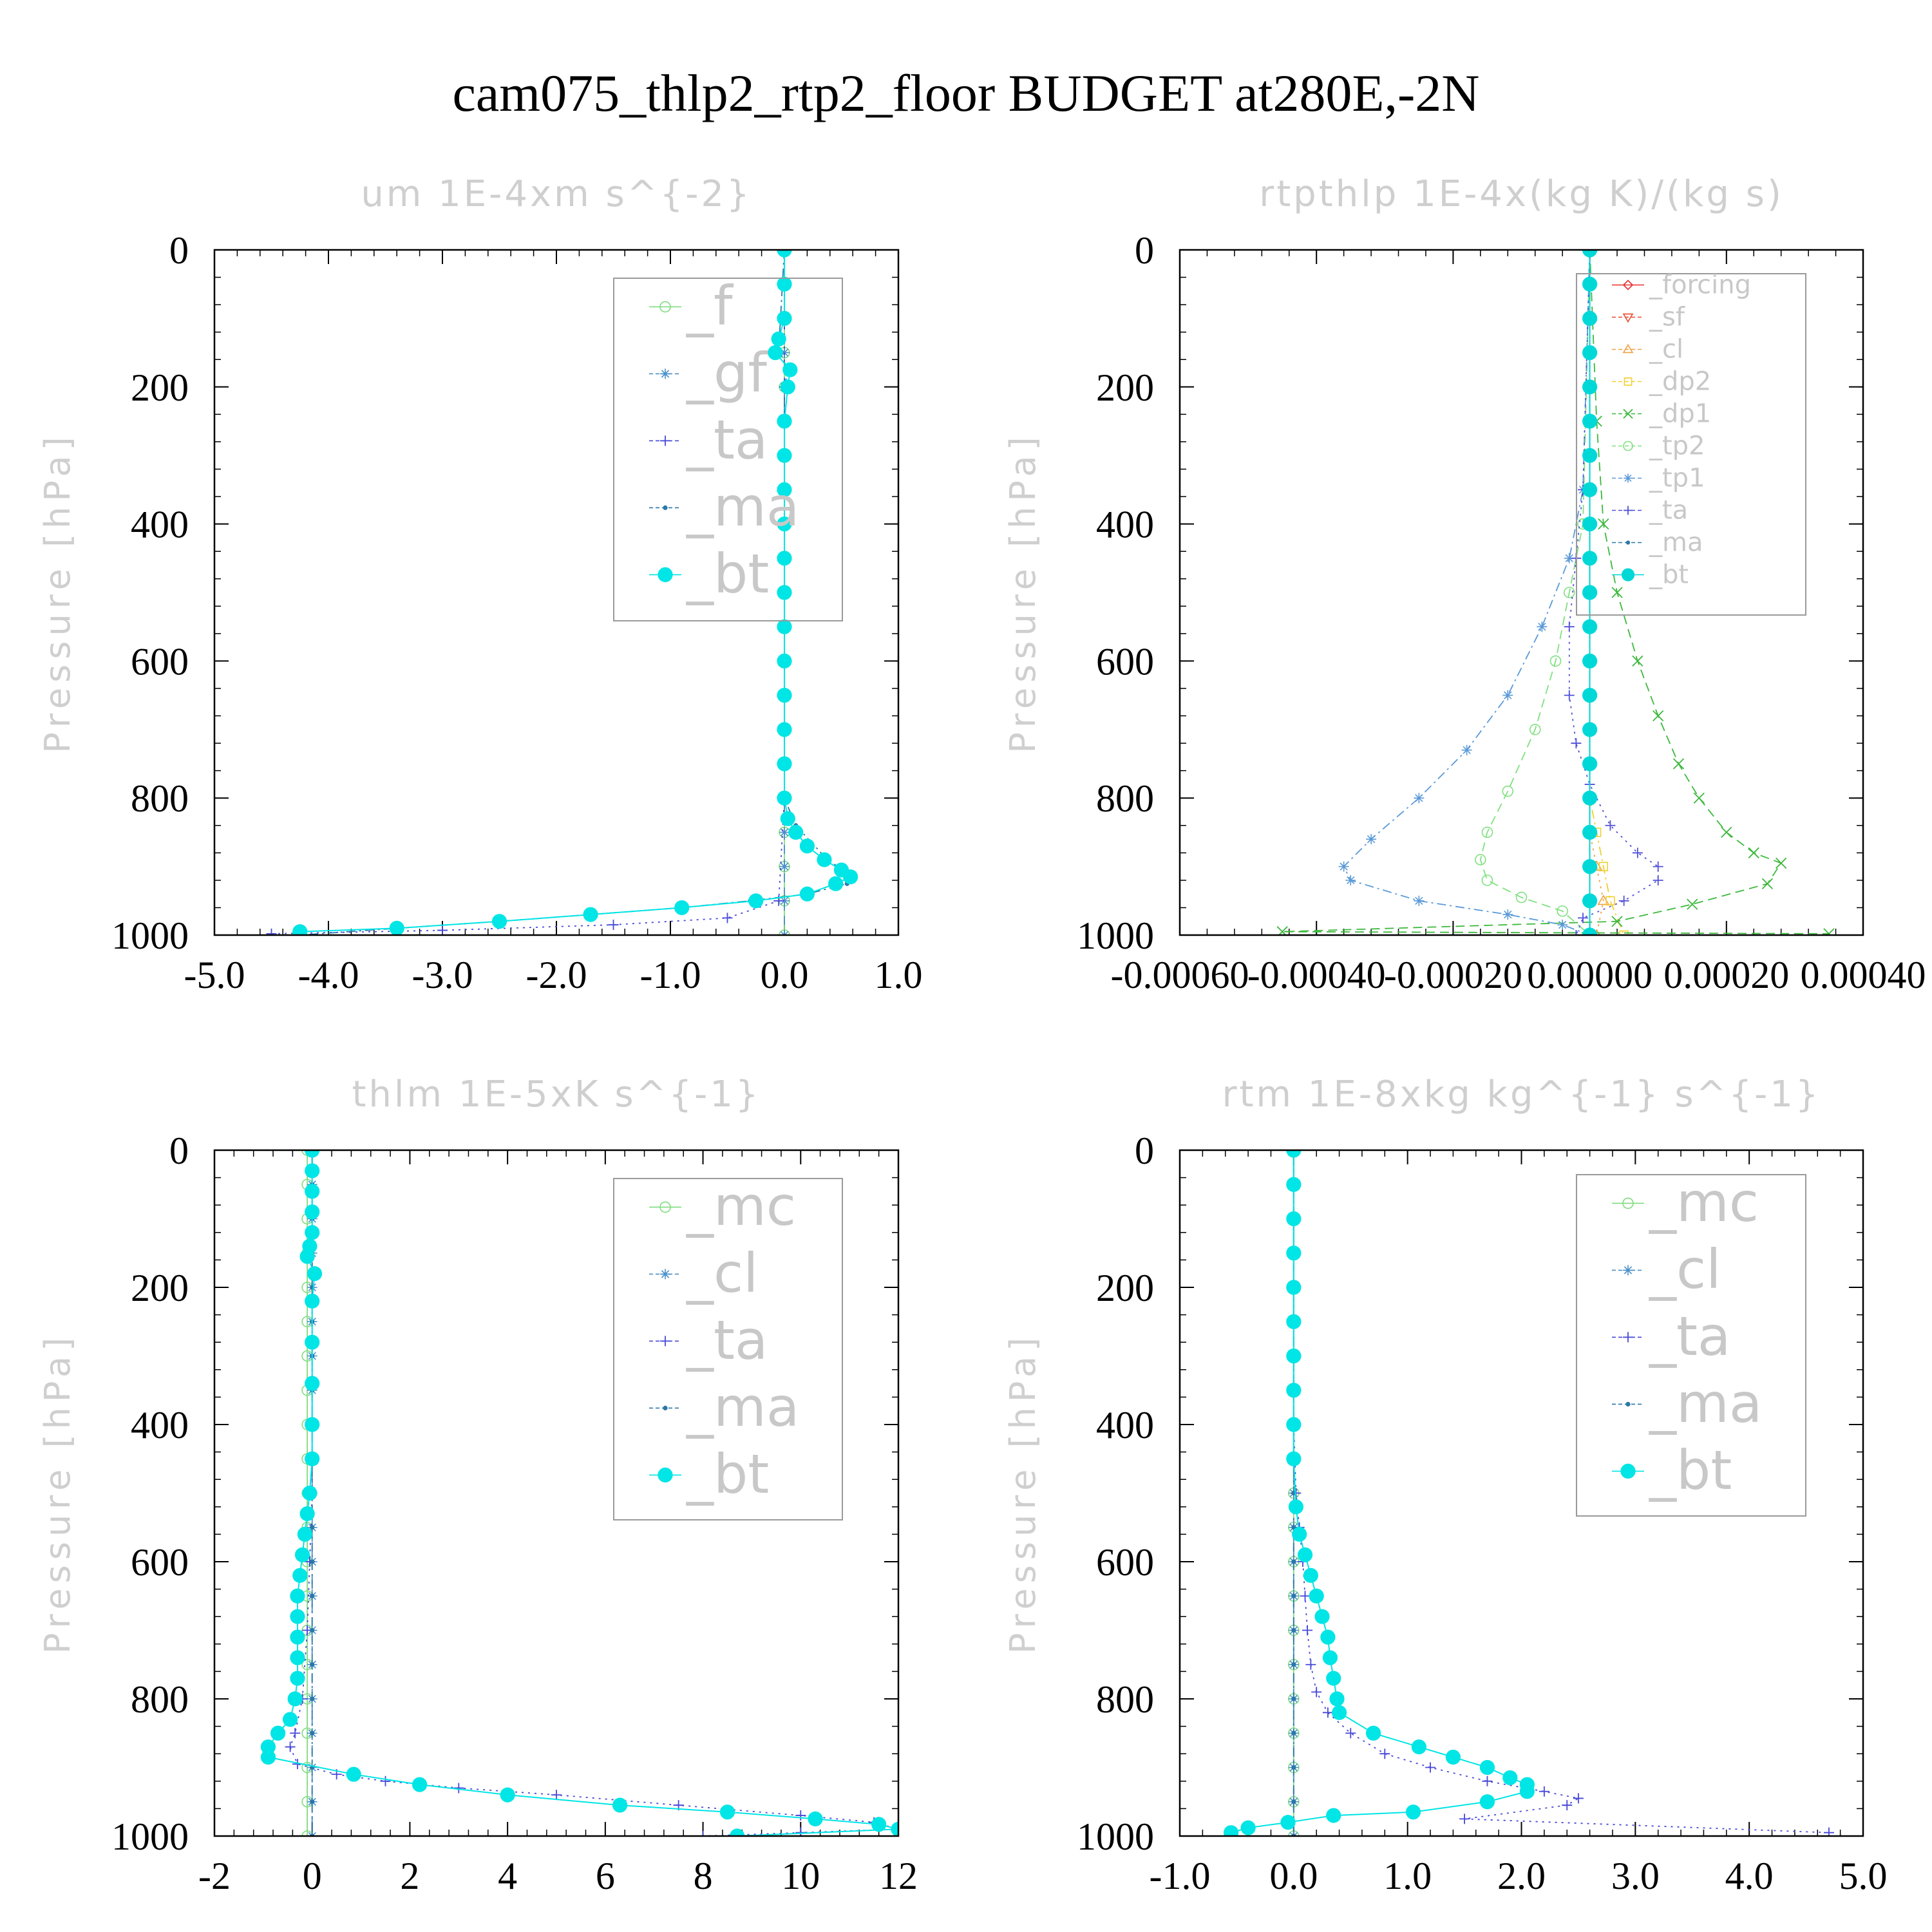 Image resolution: width=1932 pixels, height=1932 pixels. Describe the element at coordinates (1680, 414) in the screenshot. I see `legend-label: _dp1` at that location.